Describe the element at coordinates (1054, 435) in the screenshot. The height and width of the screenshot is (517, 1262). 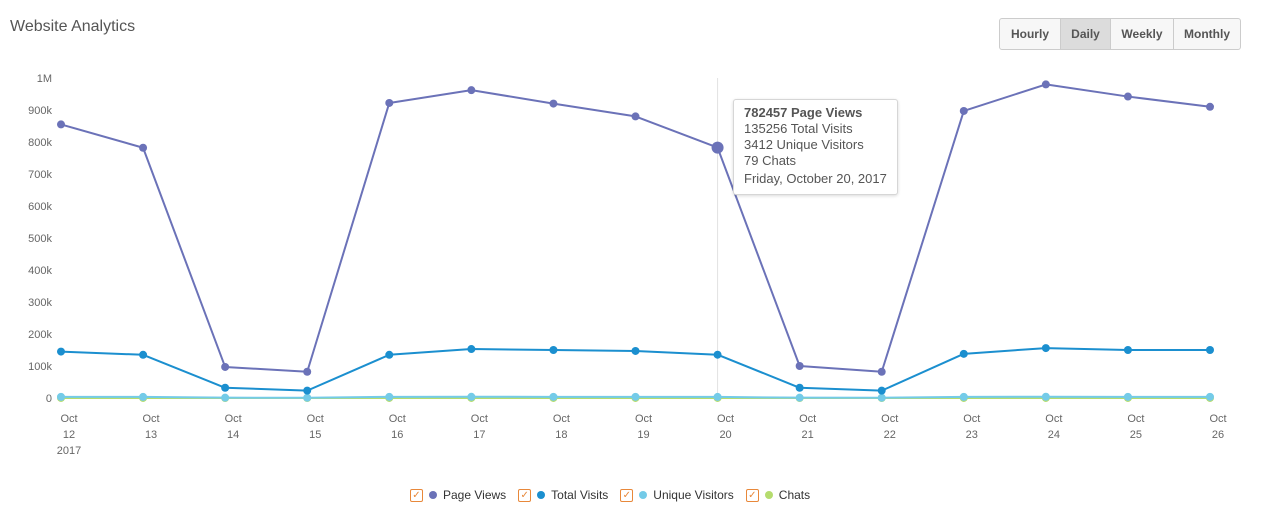
I see `x-tick-label: 24` at that location.